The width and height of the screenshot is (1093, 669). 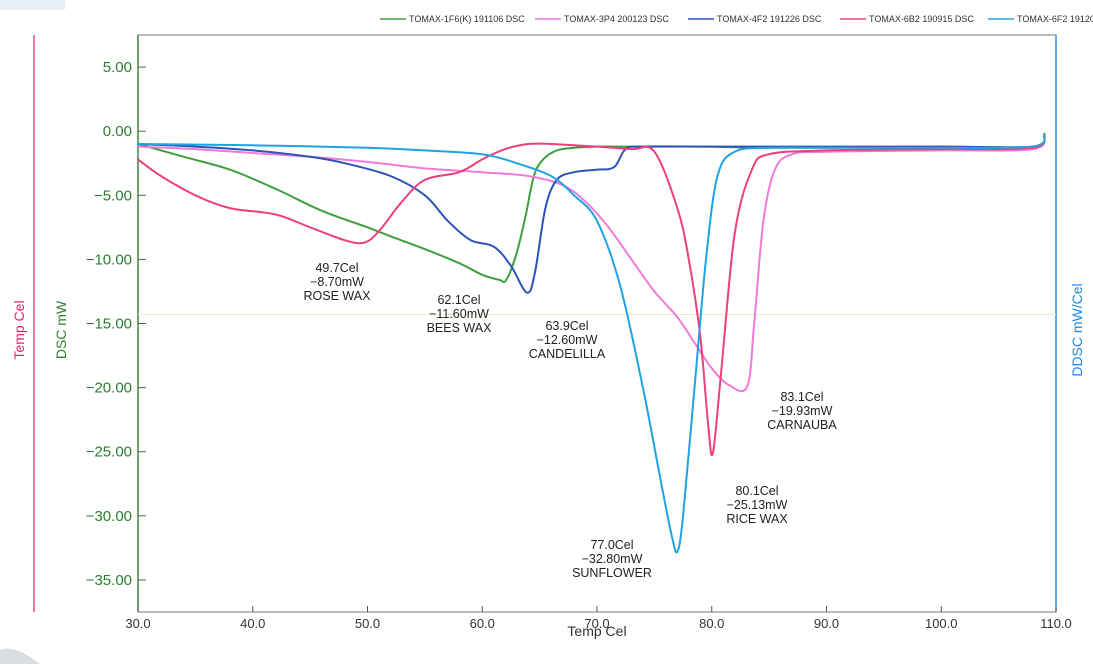 What do you see at coordinates (482, 623) in the screenshot?
I see `x-tick-label: 60.0` at bounding box center [482, 623].